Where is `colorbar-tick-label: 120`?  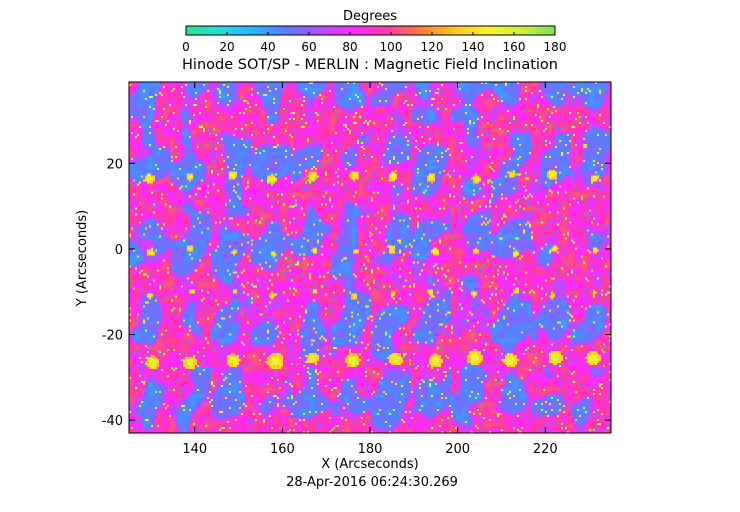
colorbar-tick-label: 120 is located at coordinates (432, 47).